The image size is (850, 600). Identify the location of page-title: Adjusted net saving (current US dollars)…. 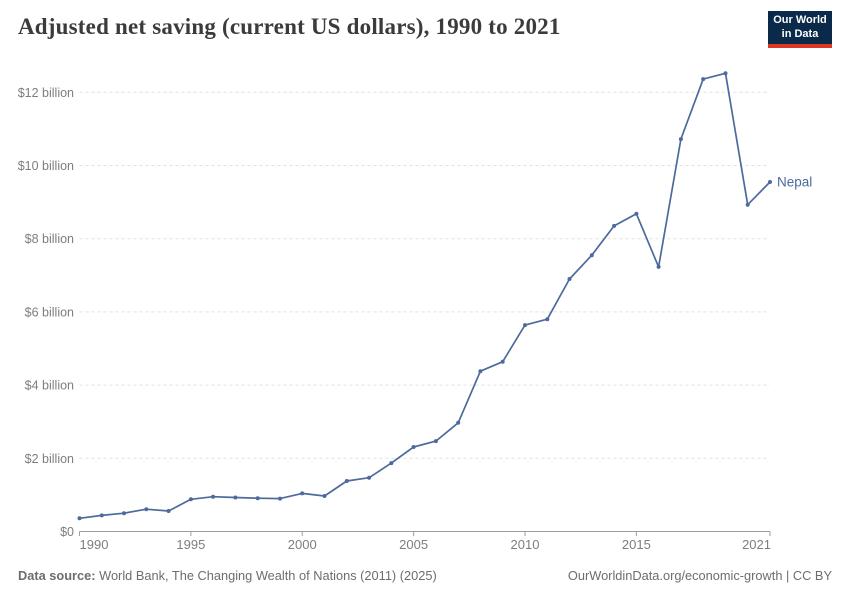
(289, 26).